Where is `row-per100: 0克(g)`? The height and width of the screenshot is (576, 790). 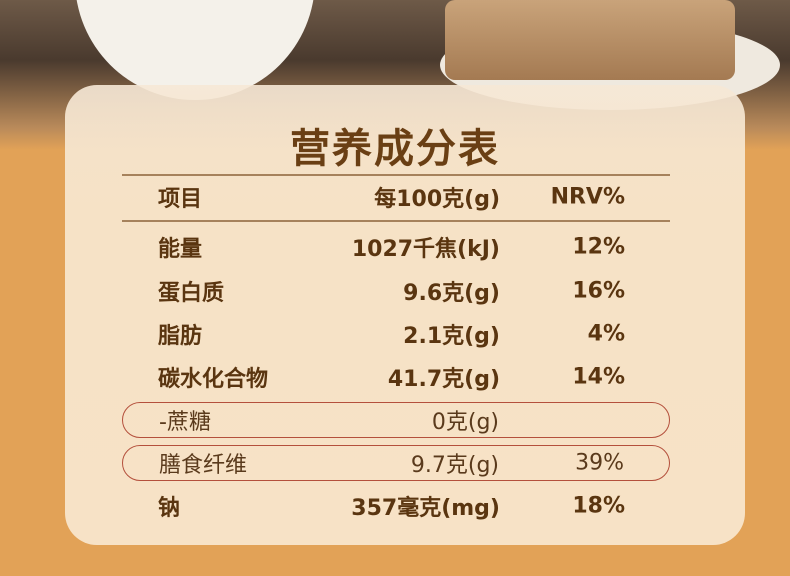
row-per100: 0克(g) is located at coordinates (465, 422).